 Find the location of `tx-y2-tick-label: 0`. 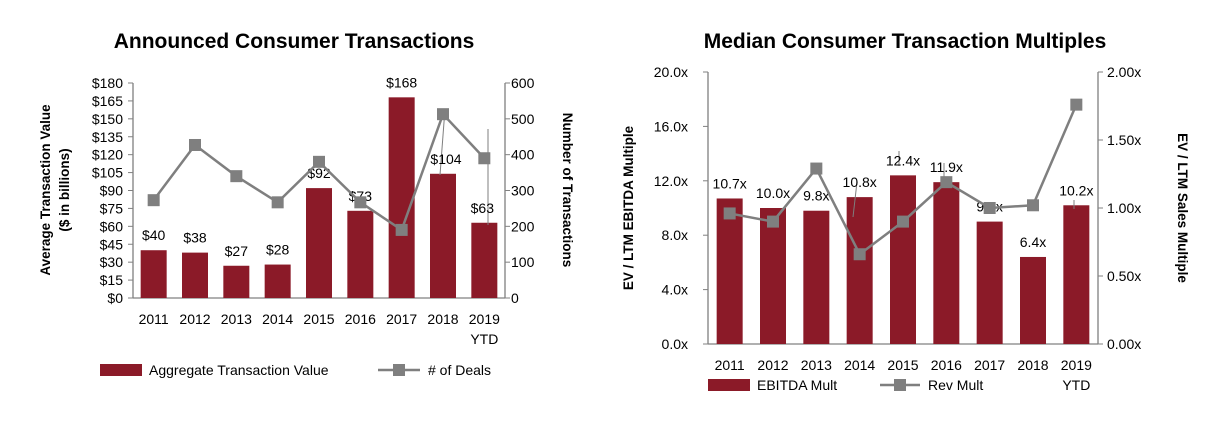

tx-y2-tick-label: 0 is located at coordinates (515, 298).